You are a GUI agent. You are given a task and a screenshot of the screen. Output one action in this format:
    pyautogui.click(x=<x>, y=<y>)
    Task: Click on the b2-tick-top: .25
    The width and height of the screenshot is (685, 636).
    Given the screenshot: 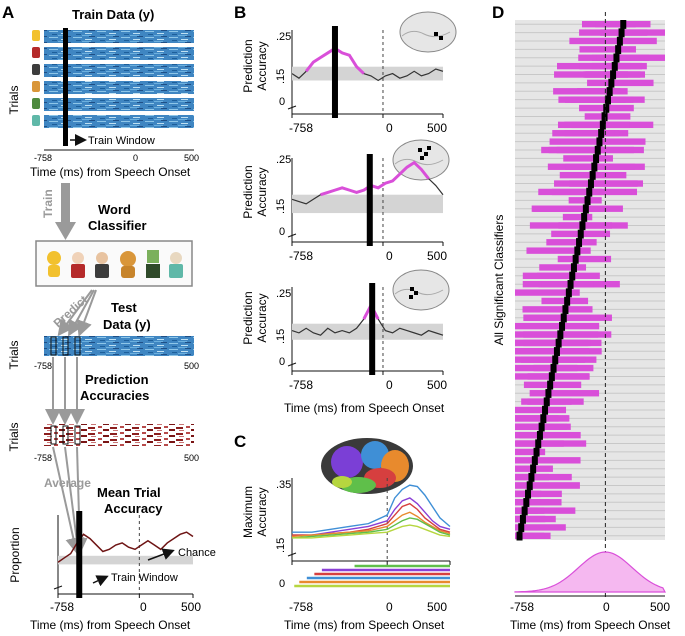 What is the action you would take?
    pyautogui.click(x=283, y=160)
    